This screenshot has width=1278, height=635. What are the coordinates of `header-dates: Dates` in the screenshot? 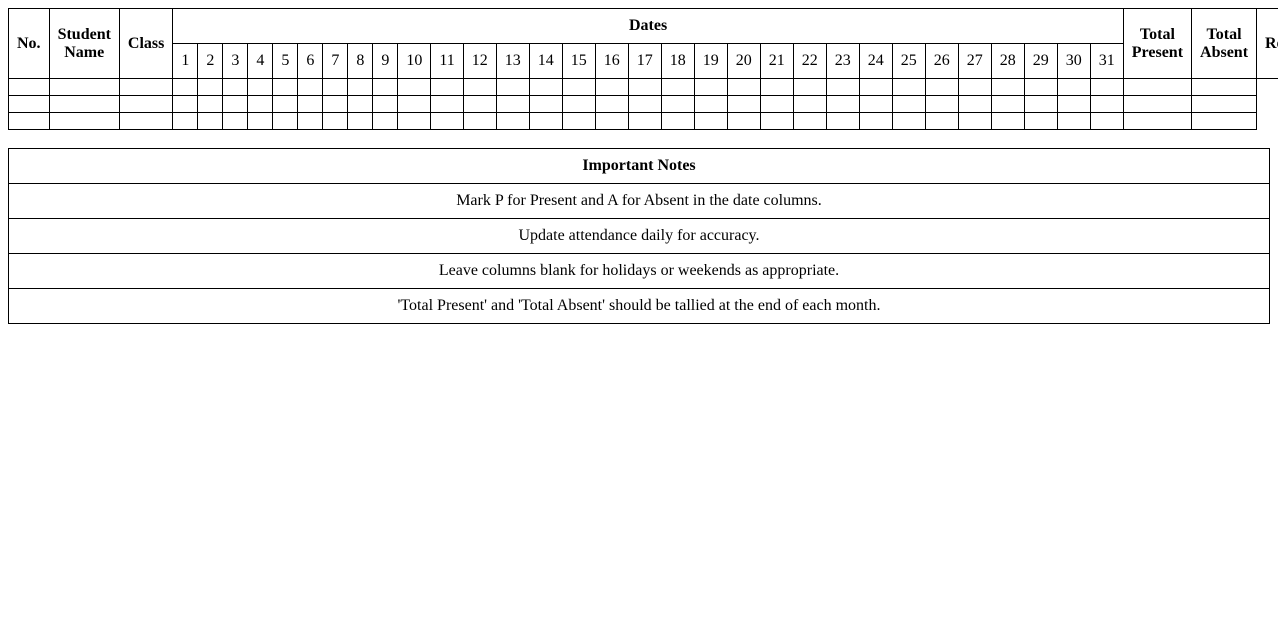 It's located at (648, 26).